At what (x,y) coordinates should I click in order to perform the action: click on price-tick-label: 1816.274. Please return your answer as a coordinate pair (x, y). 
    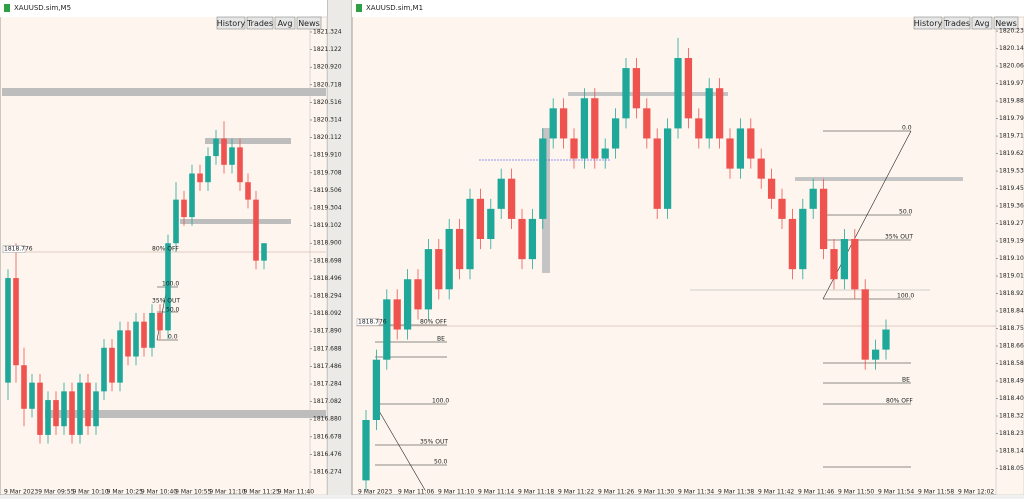
    Looking at the image, I should click on (327, 472).